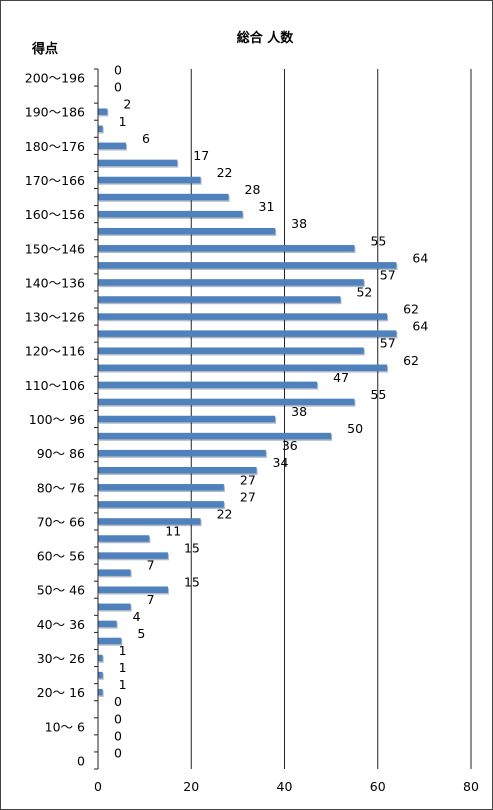 The height and width of the screenshot is (810, 493). I want to click on x-tick-label: 60, so click(378, 786).